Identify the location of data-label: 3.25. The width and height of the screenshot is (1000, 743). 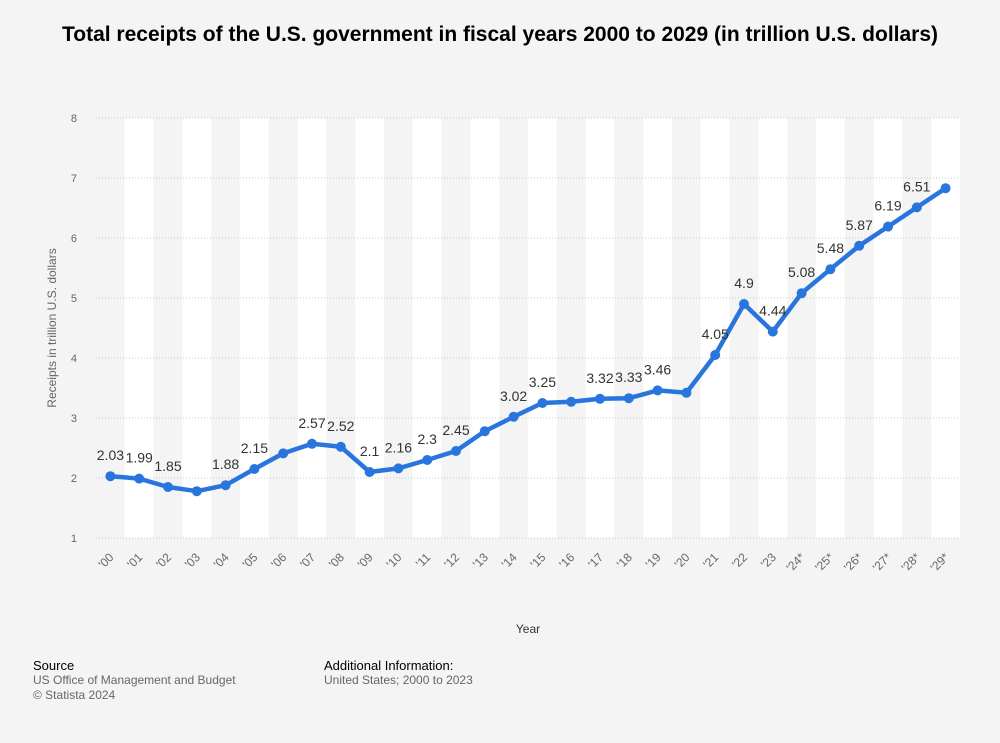
(542, 382).